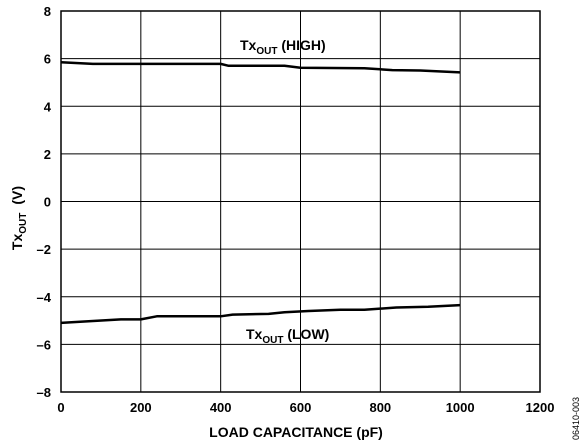  I want to click on x-axis-label: LOAD CAPACITANCE (pF), so click(296, 432).